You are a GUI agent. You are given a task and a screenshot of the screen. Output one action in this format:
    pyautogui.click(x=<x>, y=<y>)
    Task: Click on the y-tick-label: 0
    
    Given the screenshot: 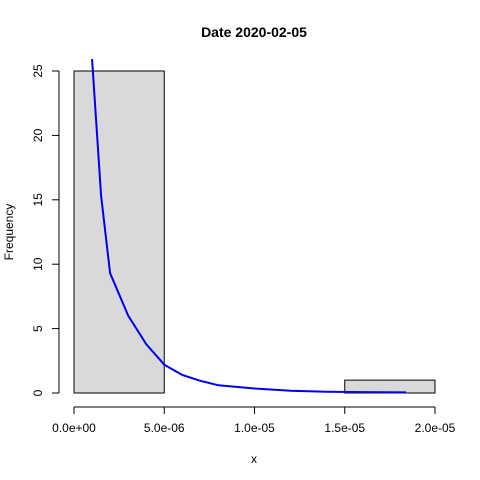 What is the action you would take?
    pyautogui.click(x=38, y=392)
    